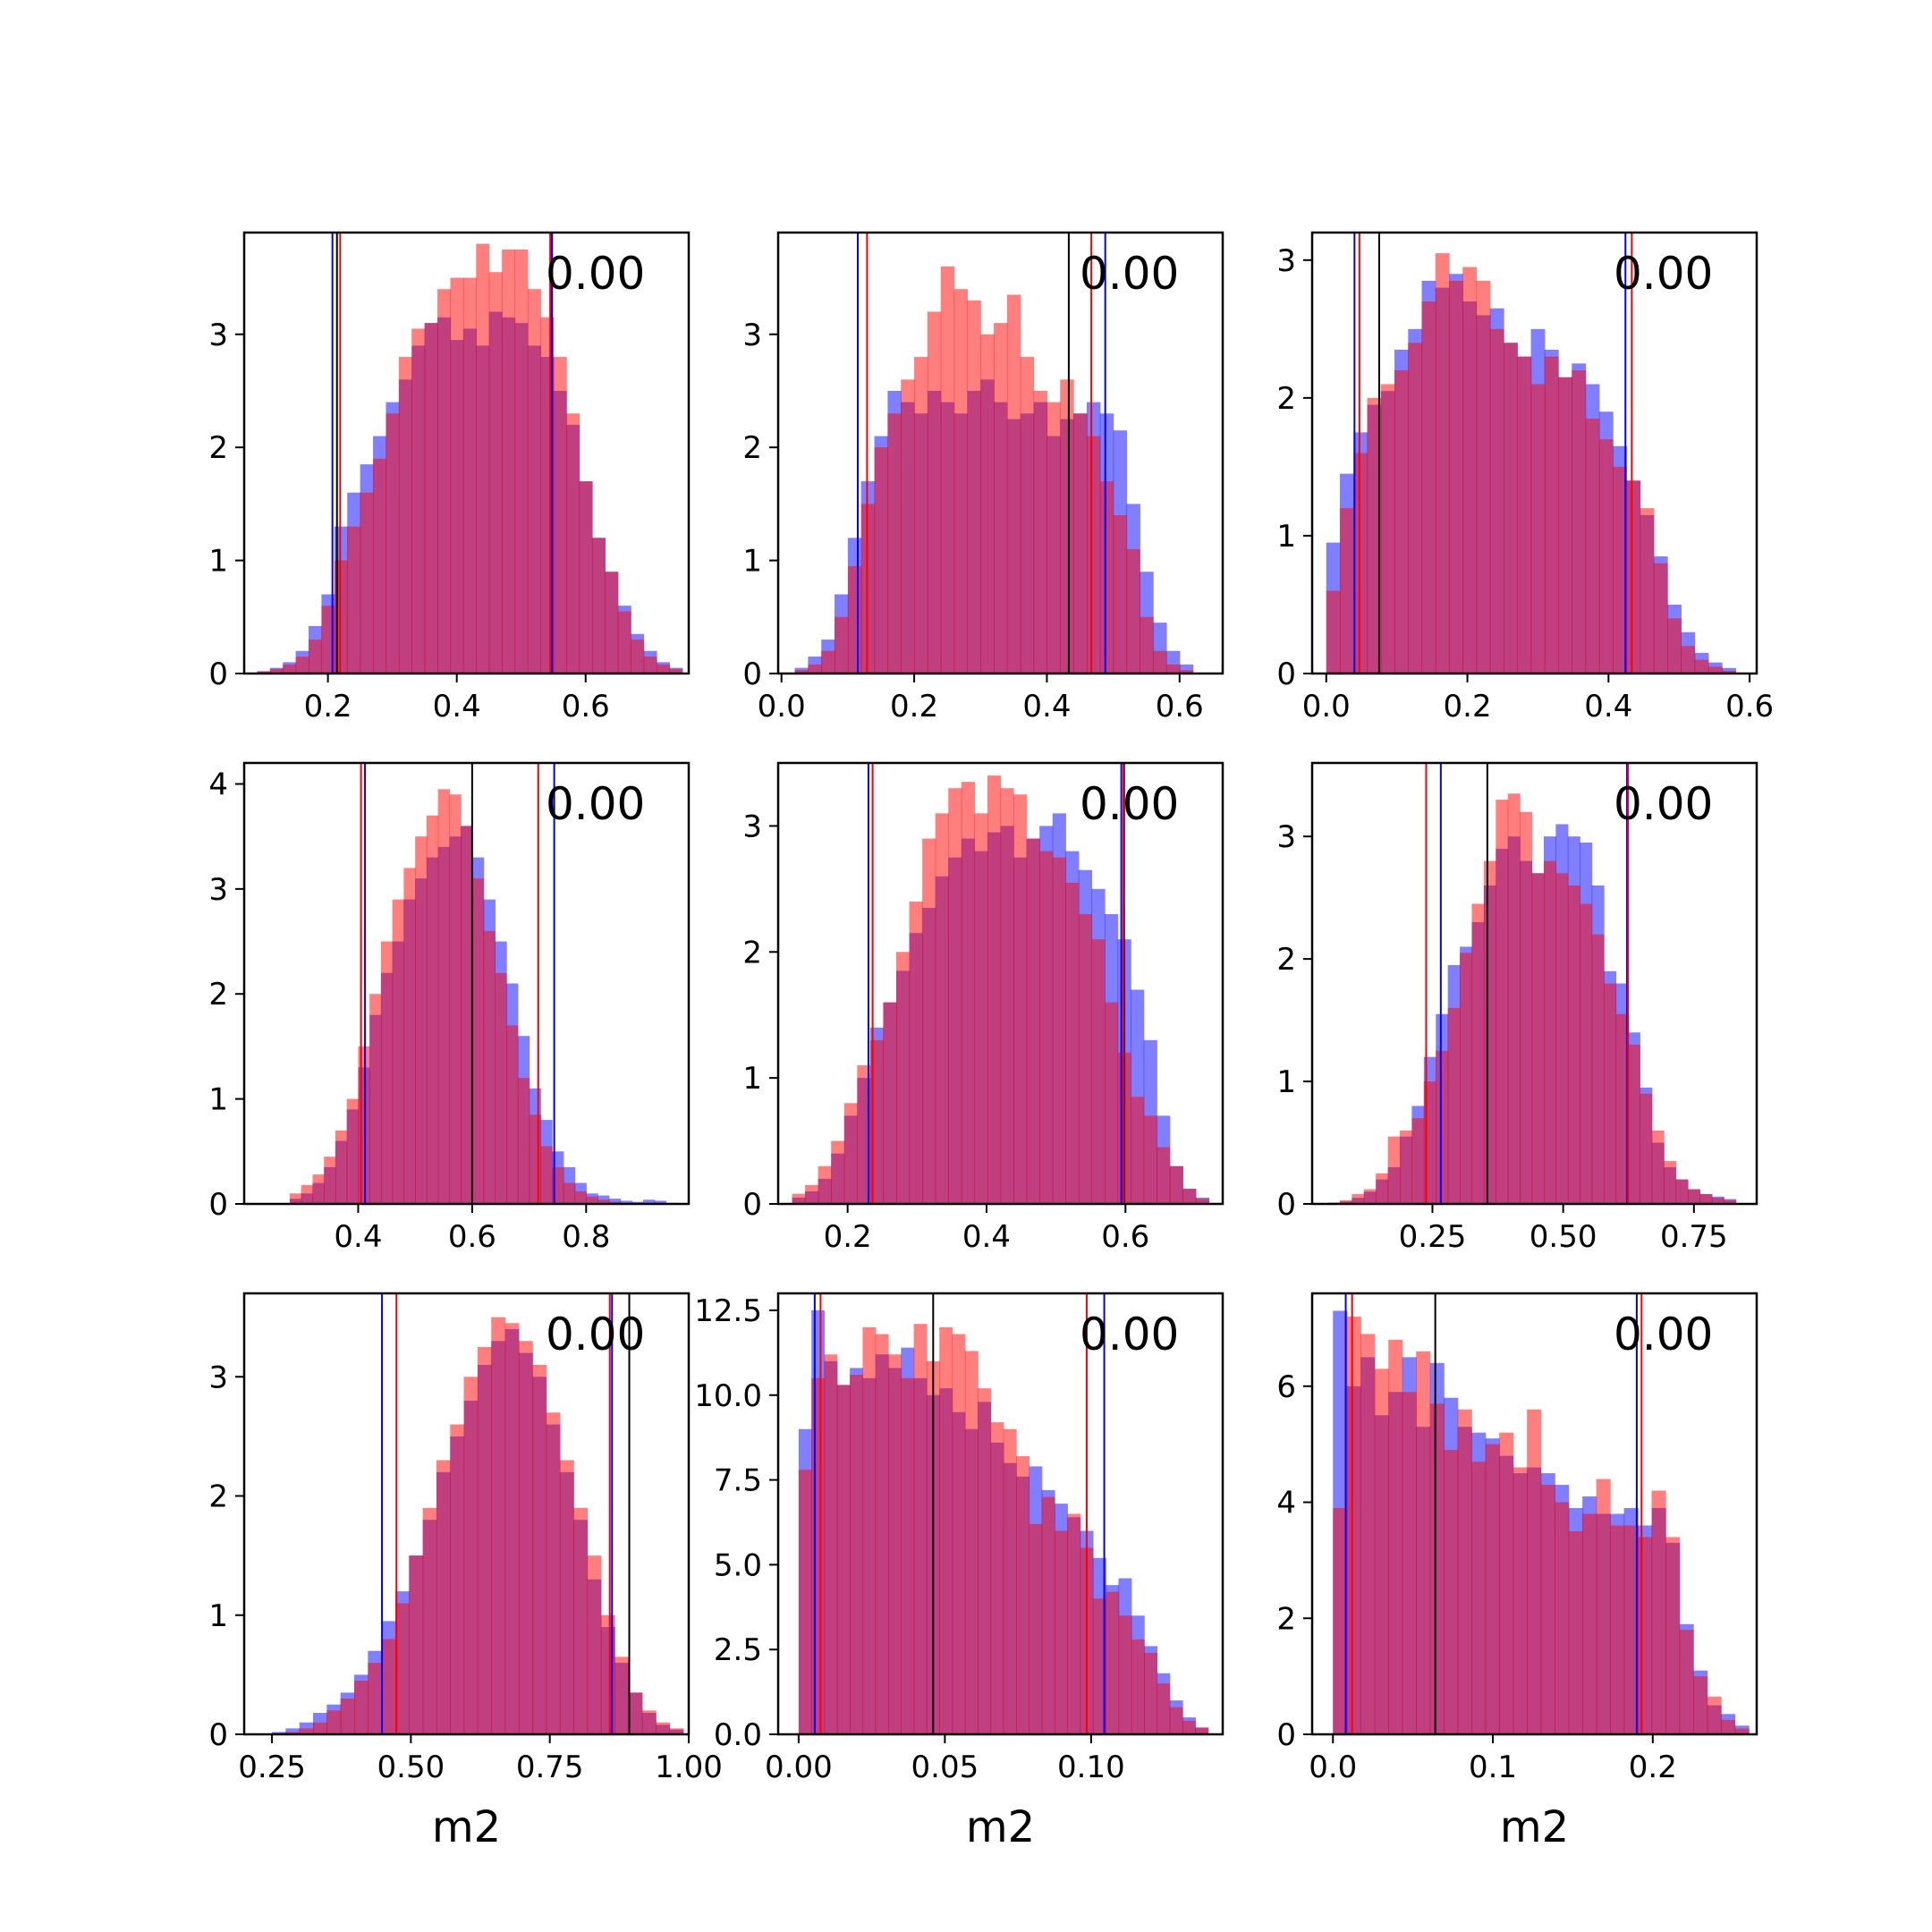 This screenshot has width=1932, height=1932. Describe the element at coordinates (1433, 1237) in the screenshot. I see `x-tick-label: 0.25` at that location.